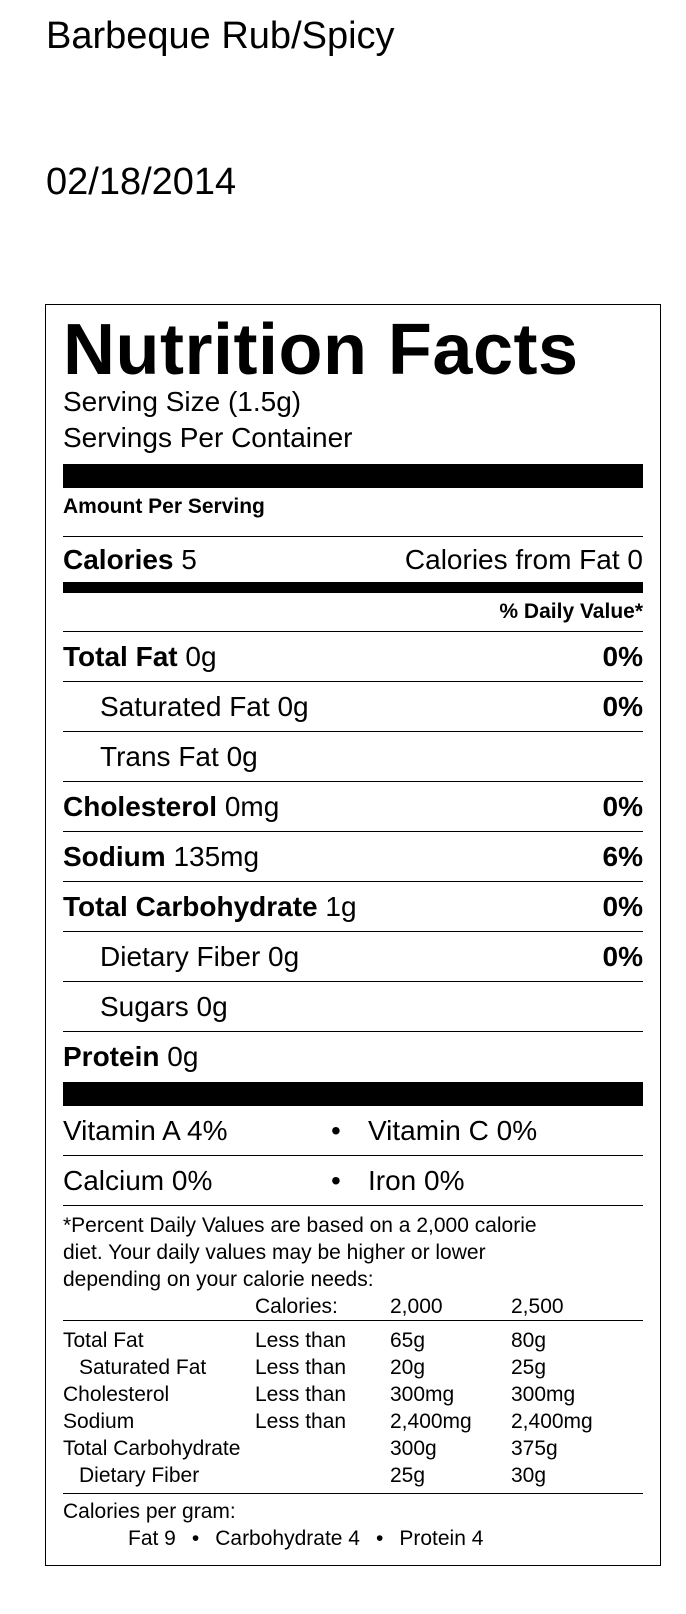 The image size is (686, 1614). What do you see at coordinates (441, 1538) in the screenshot?
I see `calories-per-gram-item: Protein 4` at bounding box center [441, 1538].